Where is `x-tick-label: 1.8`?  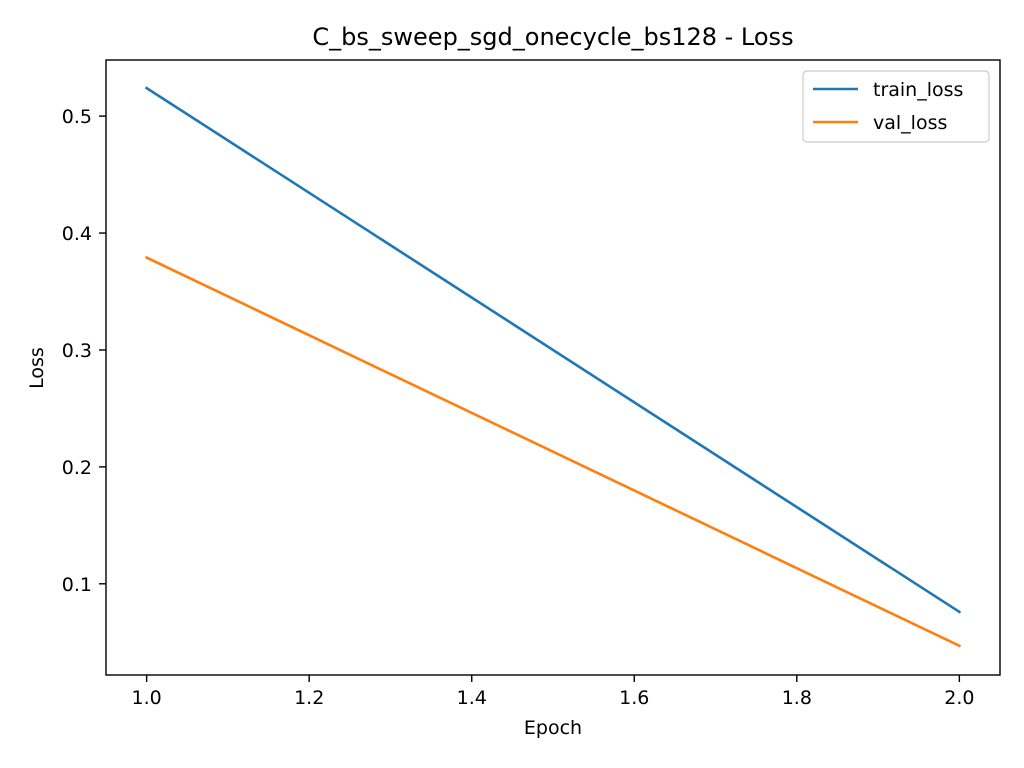 x-tick-label: 1.8 is located at coordinates (797, 698).